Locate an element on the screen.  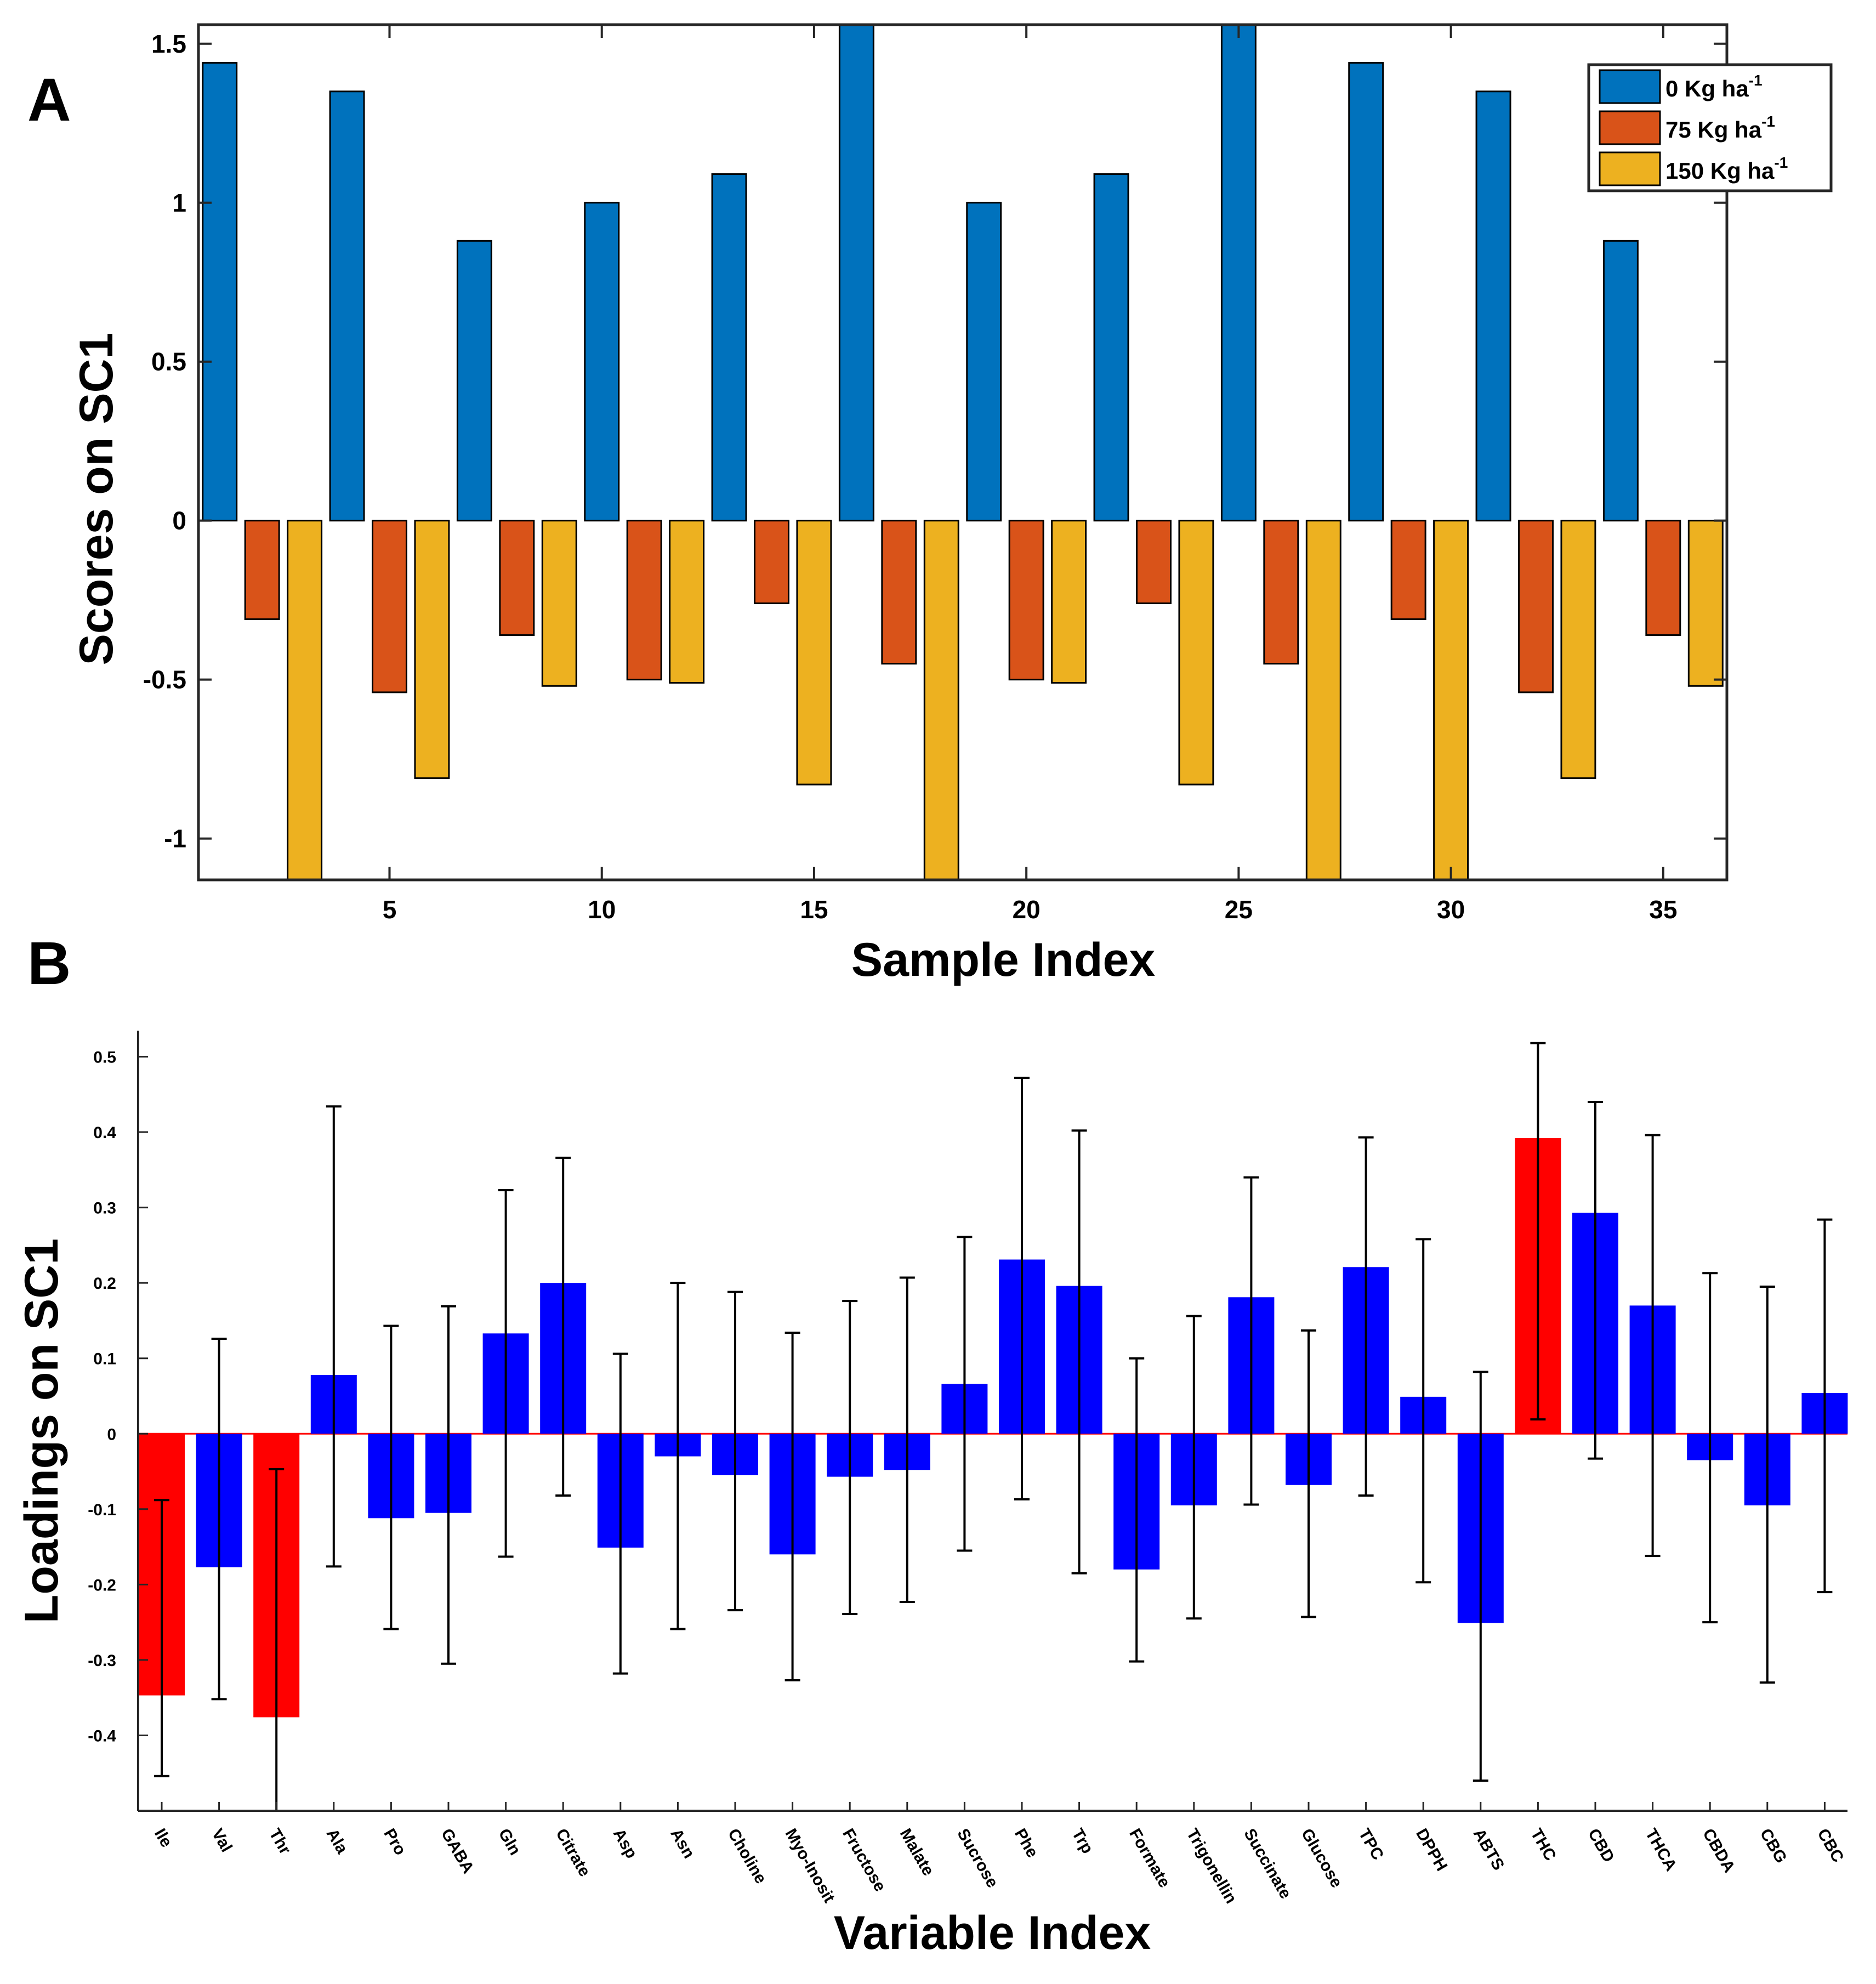
b-errorbar-tpc is located at coordinates (1366, 1316).